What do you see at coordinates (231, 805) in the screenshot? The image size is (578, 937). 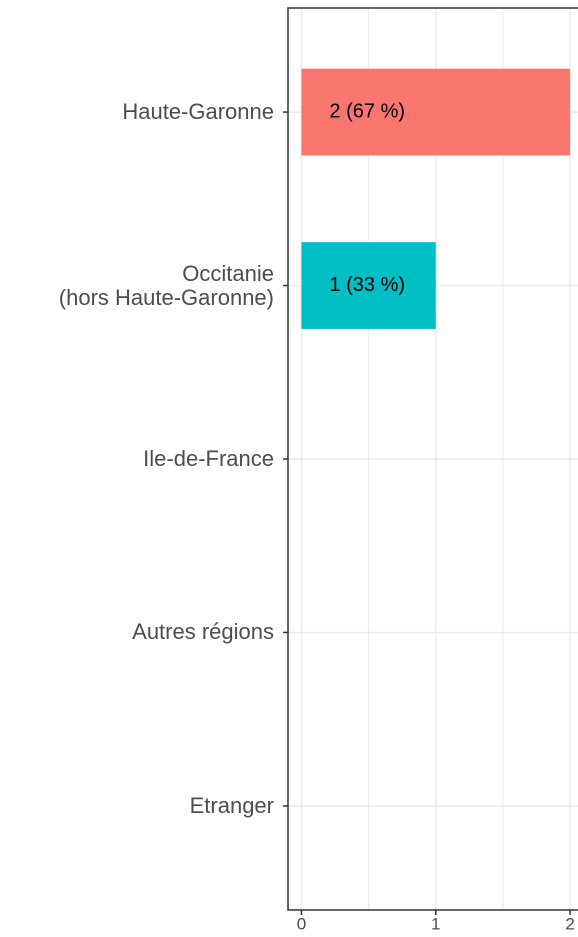 I see `y-tick-label: Etranger` at bounding box center [231, 805].